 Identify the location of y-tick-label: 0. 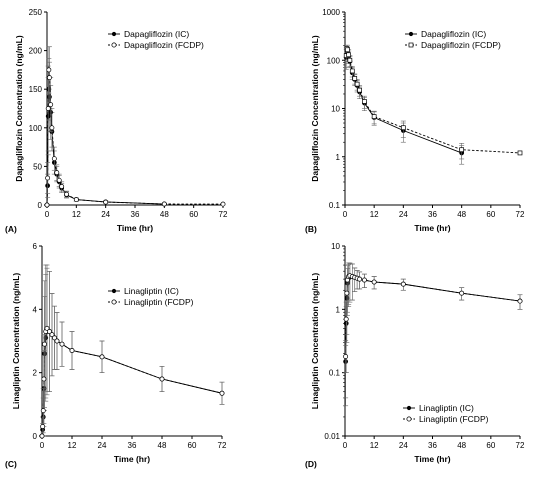
(40, 205).